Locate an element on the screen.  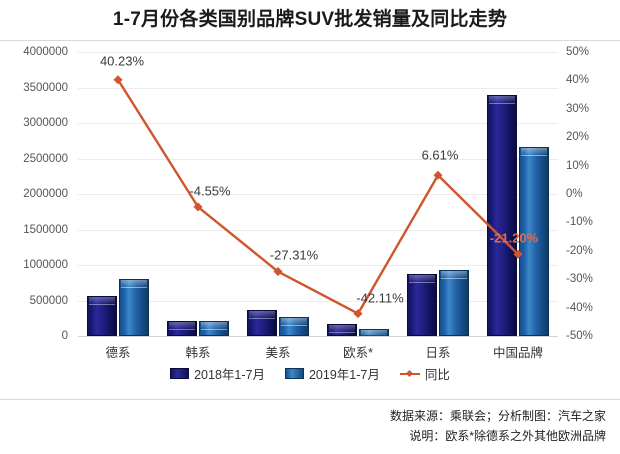
legend-item: 2019年1-7月 is located at coordinates (332, 373).